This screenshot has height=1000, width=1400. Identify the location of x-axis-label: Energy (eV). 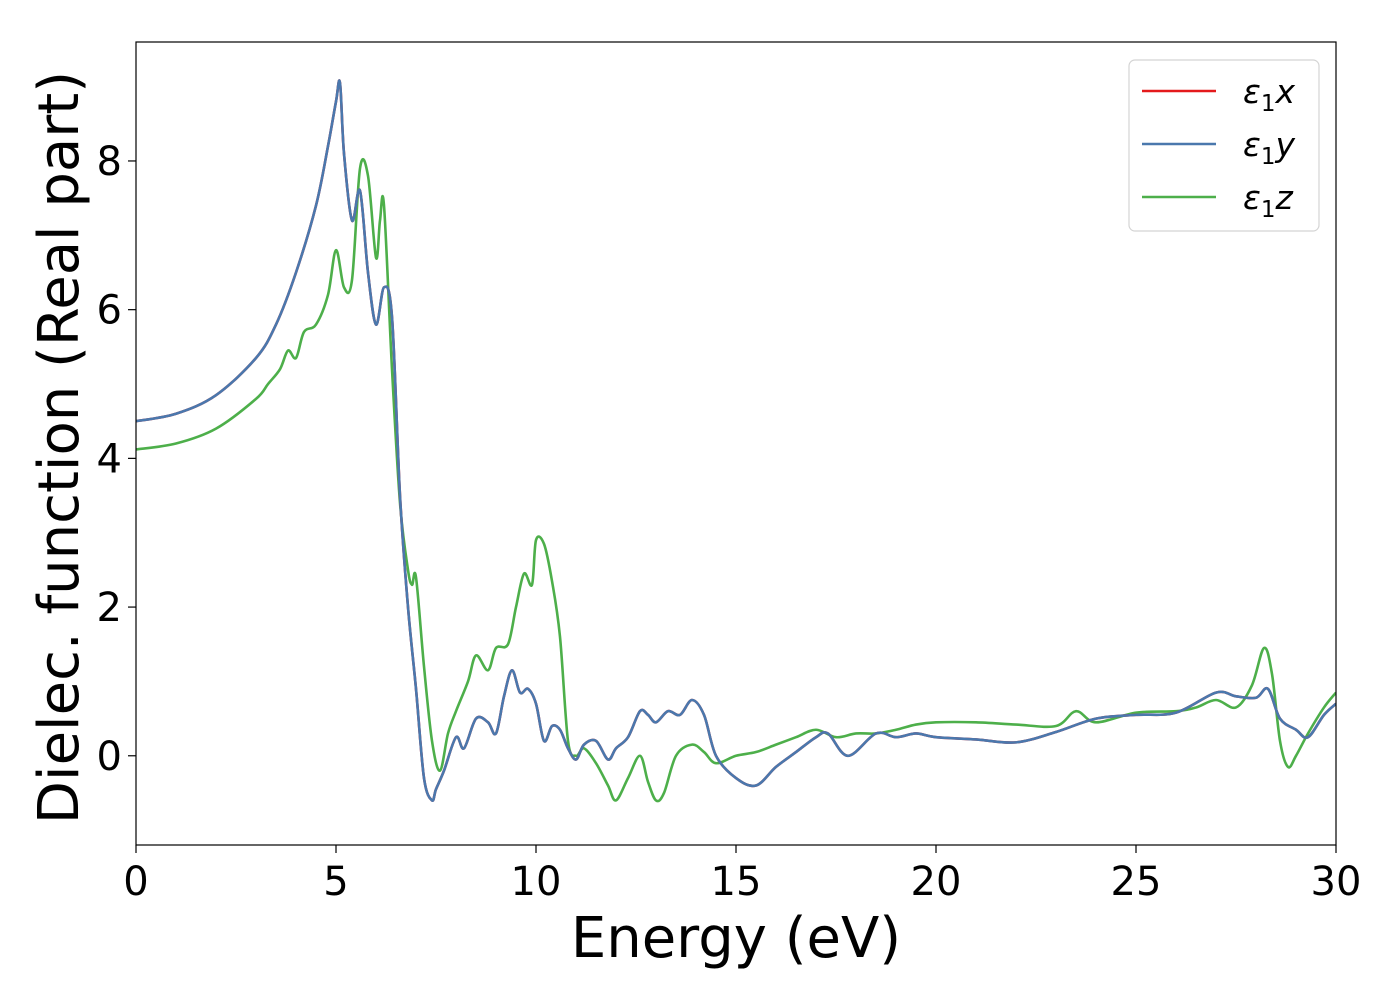
(736, 938).